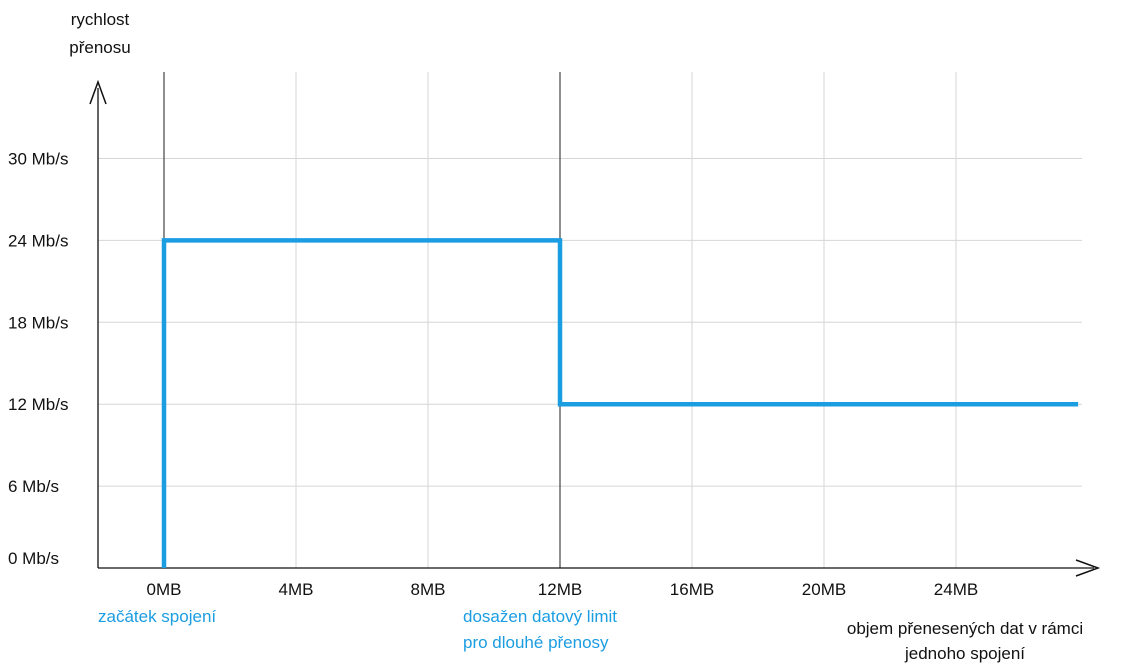 This screenshot has width=1122, height=664. I want to click on x-tick-label: 4MB, so click(296, 589).